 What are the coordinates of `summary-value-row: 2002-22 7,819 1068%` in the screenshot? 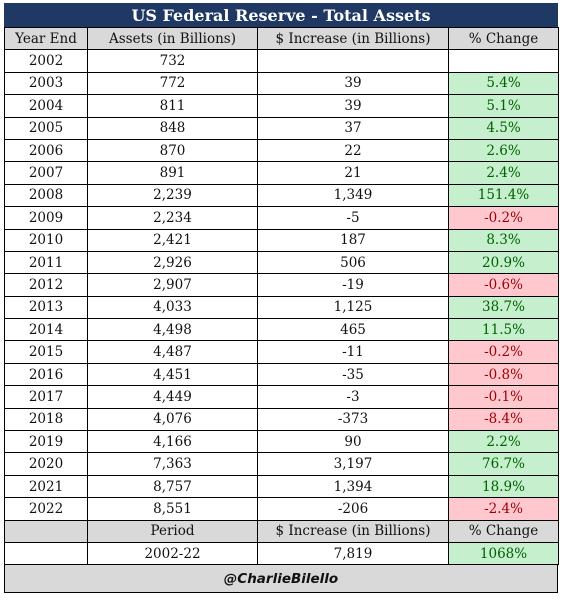 It's located at (281, 553).